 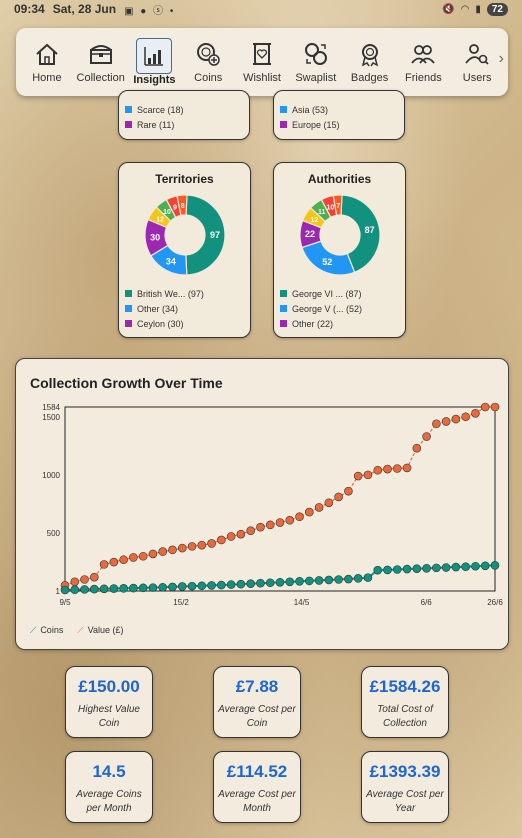 I want to click on nav-friends: Friends, so click(x=423, y=62).